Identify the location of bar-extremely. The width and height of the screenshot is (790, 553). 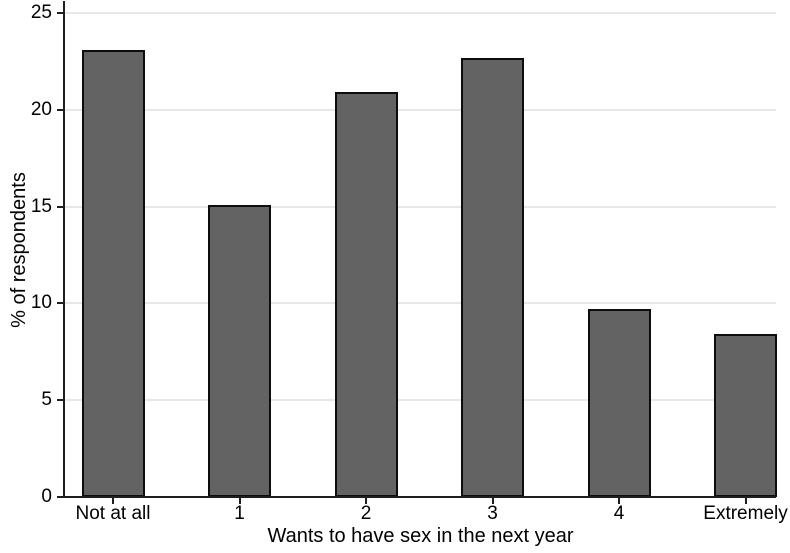
(745, 415).